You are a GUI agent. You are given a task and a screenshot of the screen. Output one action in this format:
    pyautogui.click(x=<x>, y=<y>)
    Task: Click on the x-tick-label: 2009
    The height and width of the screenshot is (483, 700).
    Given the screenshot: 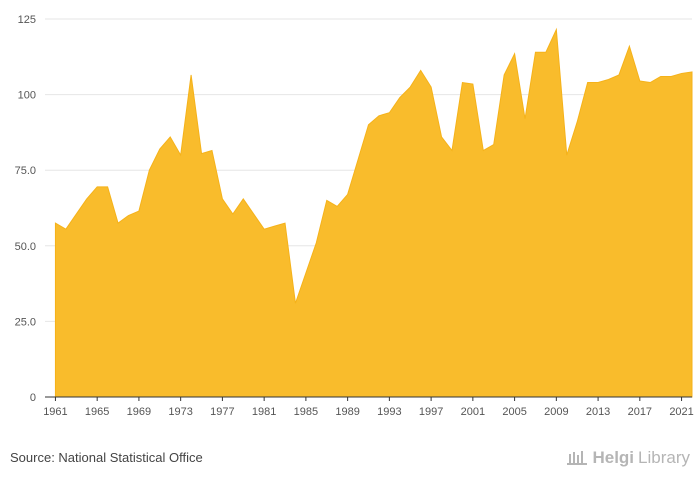 What is the action you would take?
    pyautogui.click(x=556, y=412)
    